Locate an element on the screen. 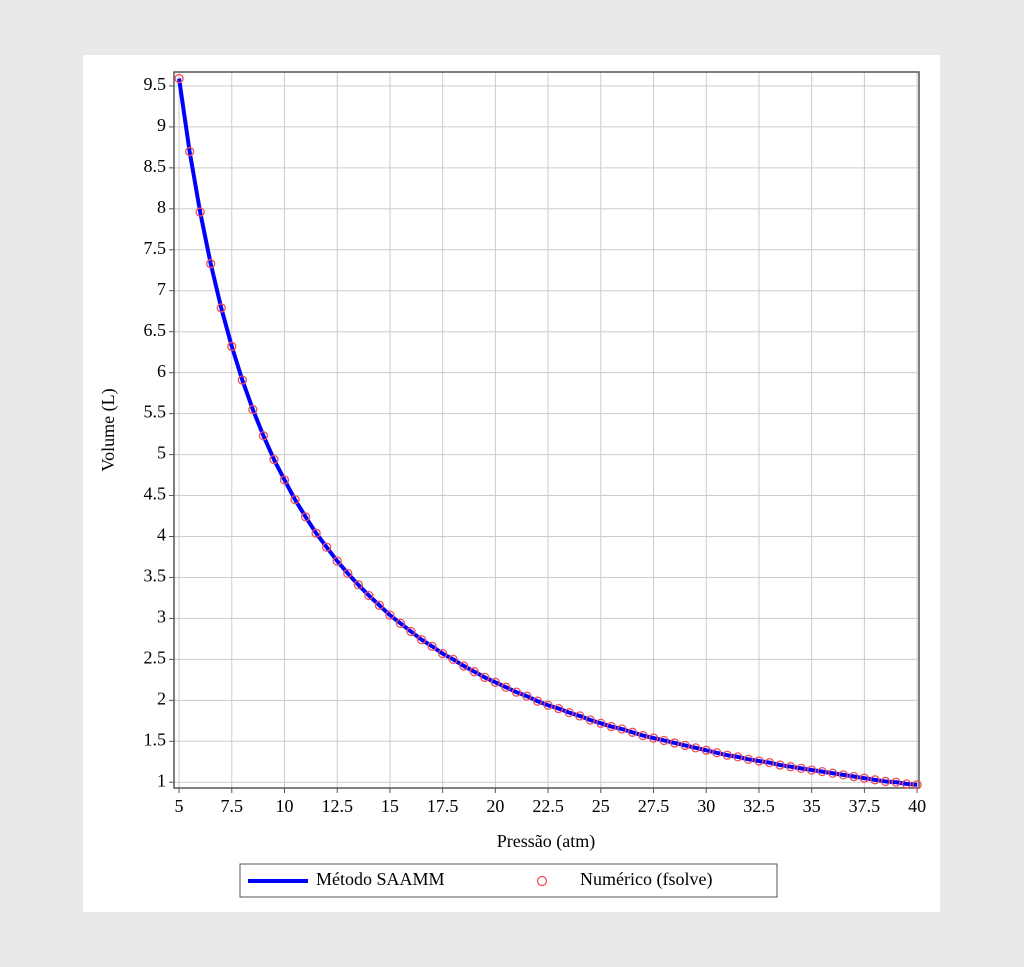  x-tick-label: 35 is located at coordinates (812, 806).